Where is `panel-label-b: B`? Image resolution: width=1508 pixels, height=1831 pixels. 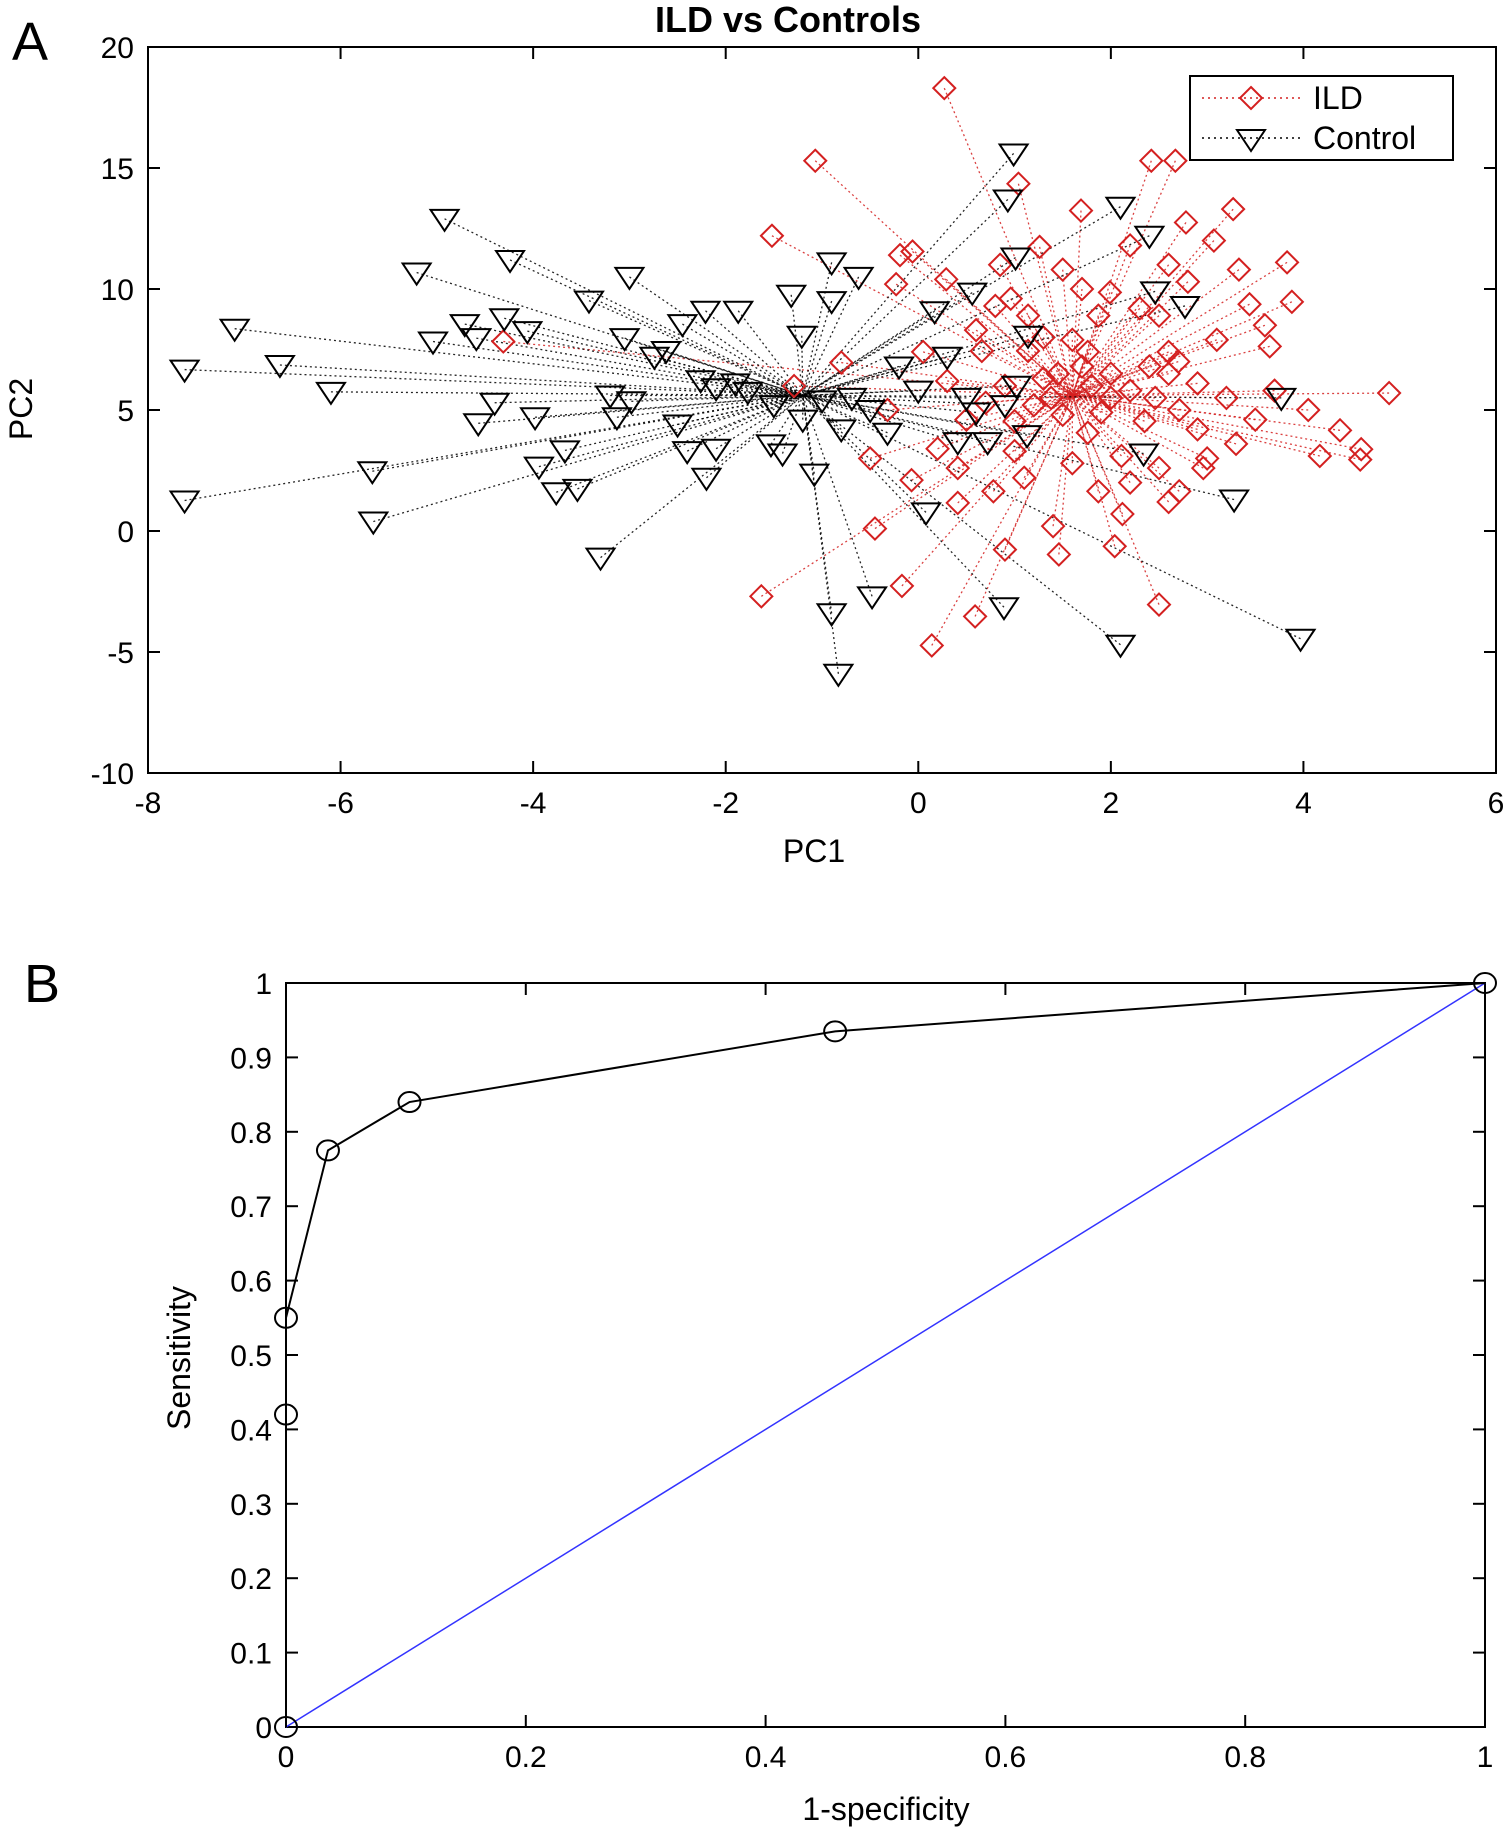 panel-label-b: B is located at coordinates (42, 984).